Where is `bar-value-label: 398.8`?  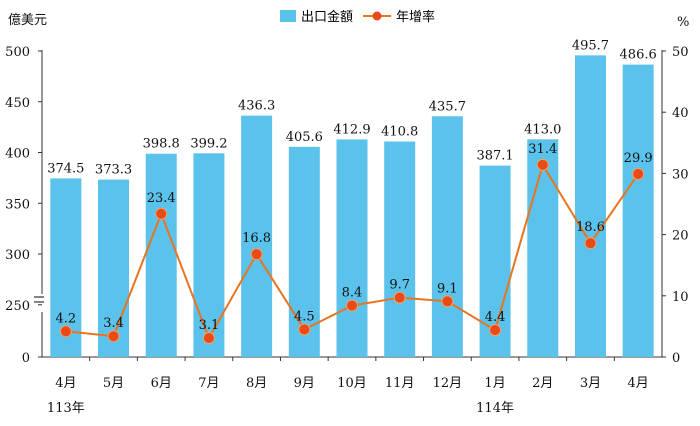 bar-value-label: 398.8 is located at coordinates (161, 144).